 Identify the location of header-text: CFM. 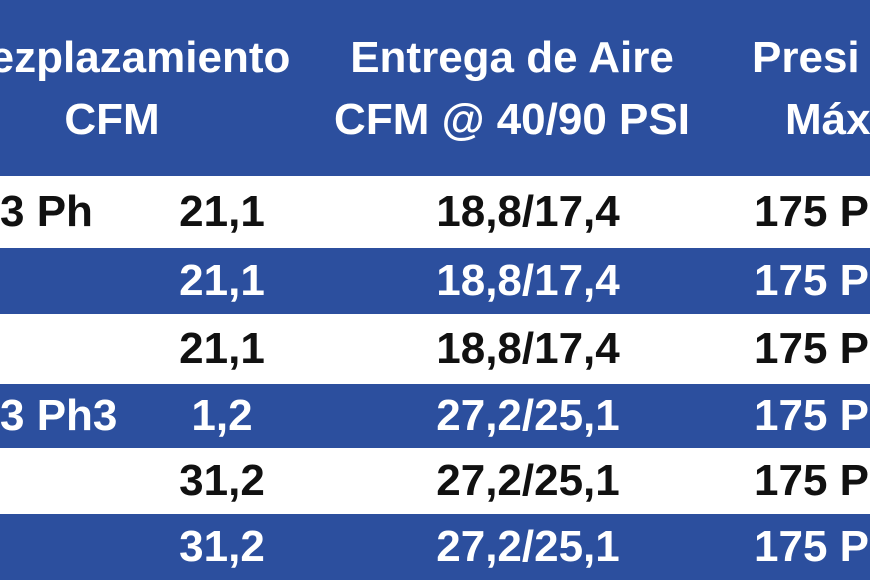
(112, 119).